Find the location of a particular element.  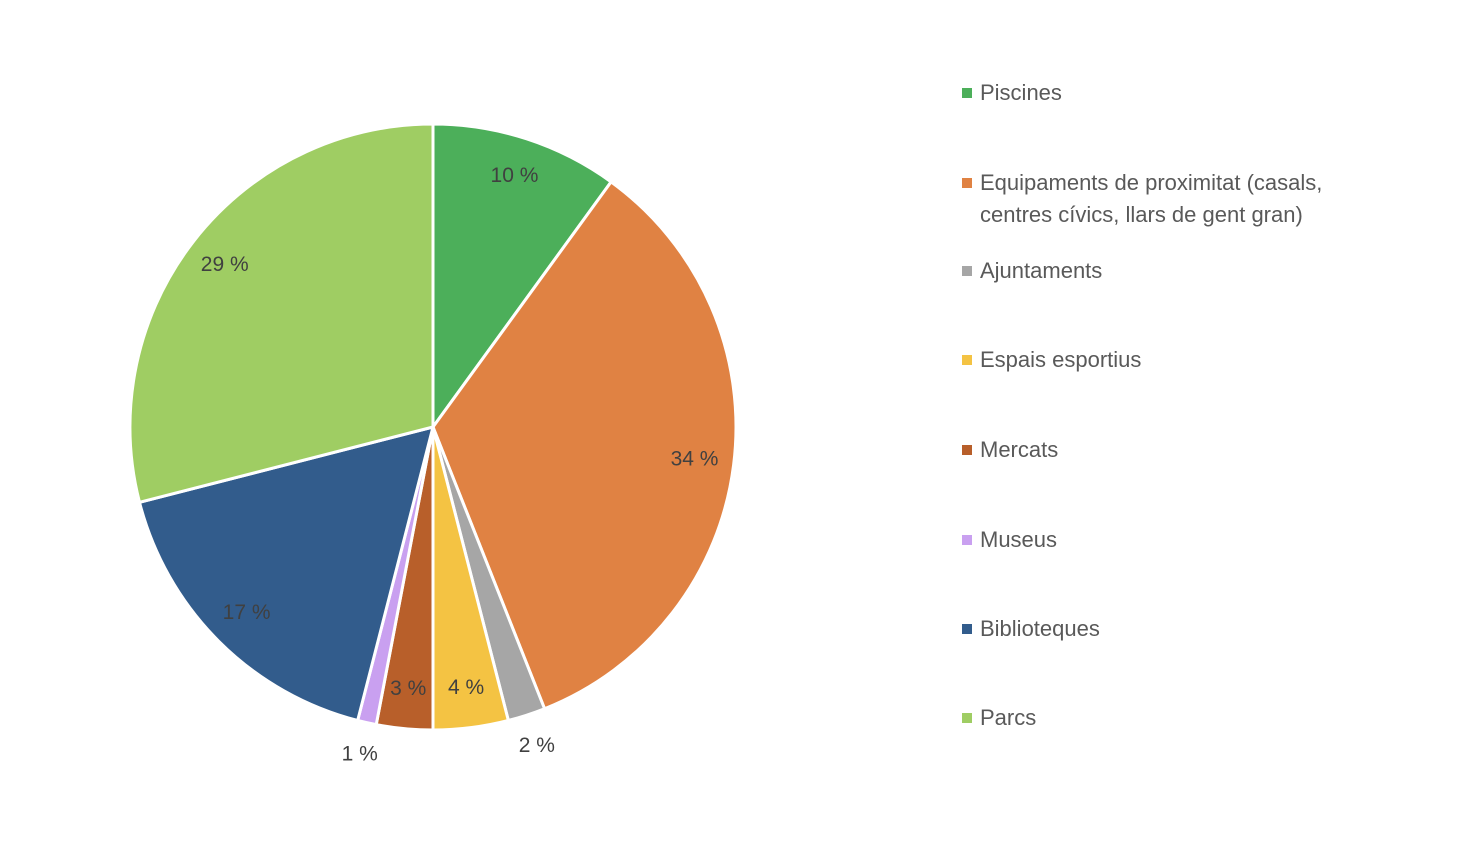

data-label: 17 % is located at coordinates (247, 612).